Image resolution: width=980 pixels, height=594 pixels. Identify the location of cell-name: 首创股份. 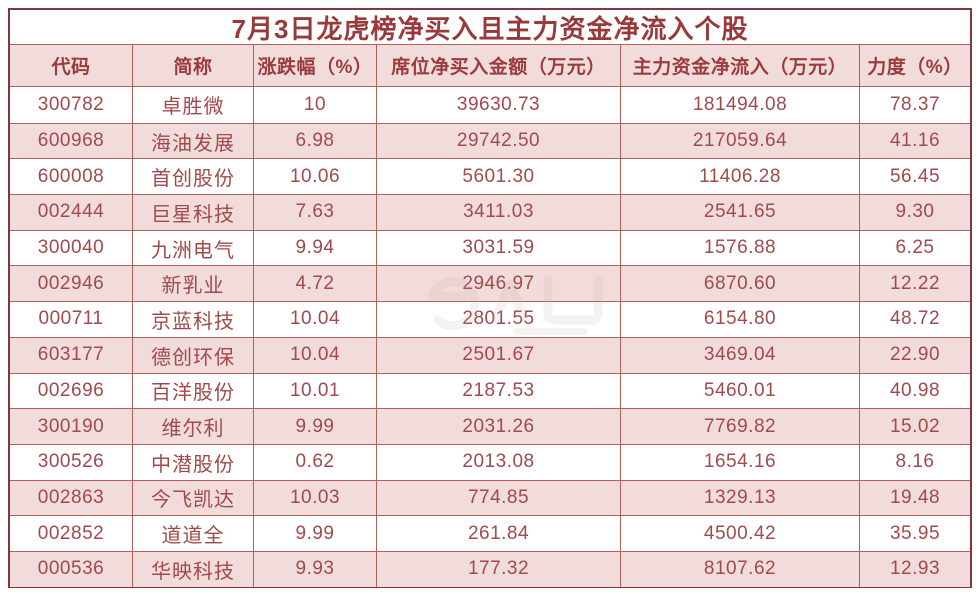
(193, 177).